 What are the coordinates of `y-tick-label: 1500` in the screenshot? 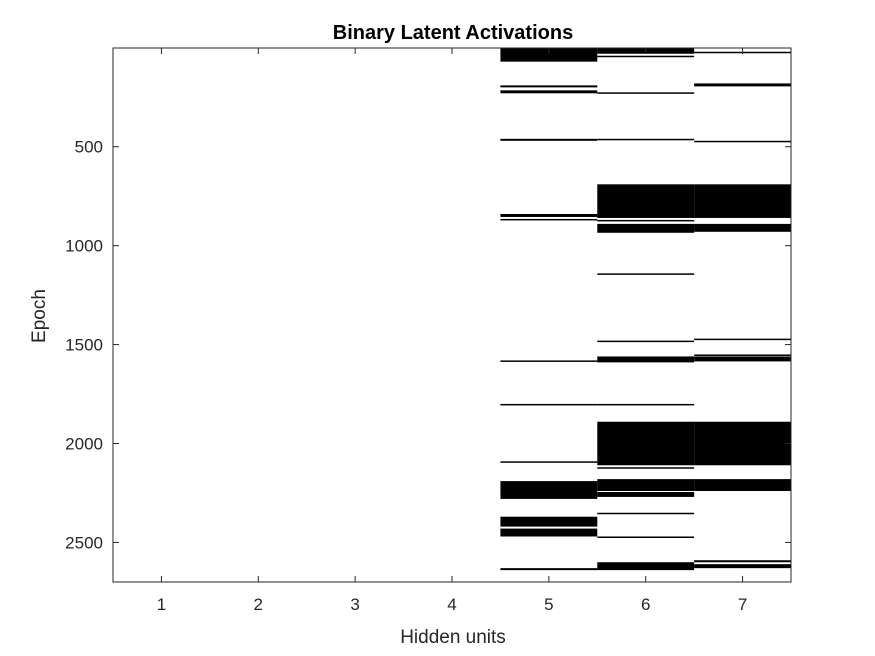 It's located at (84, 345).